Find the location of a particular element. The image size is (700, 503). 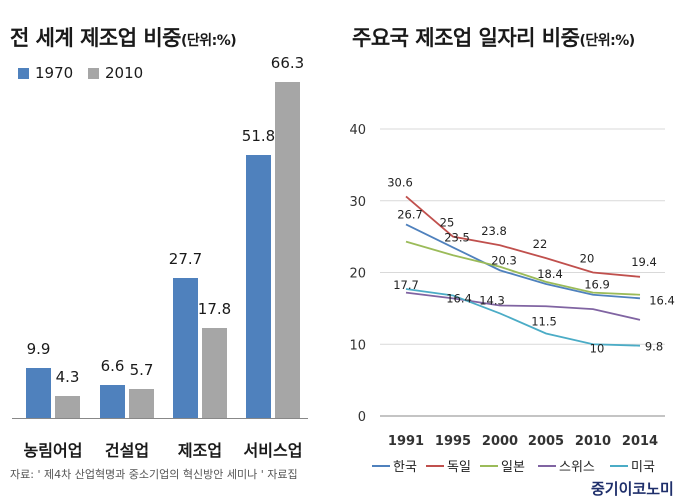

line-point-label: 20.3 is located at coordinates (504, 260).